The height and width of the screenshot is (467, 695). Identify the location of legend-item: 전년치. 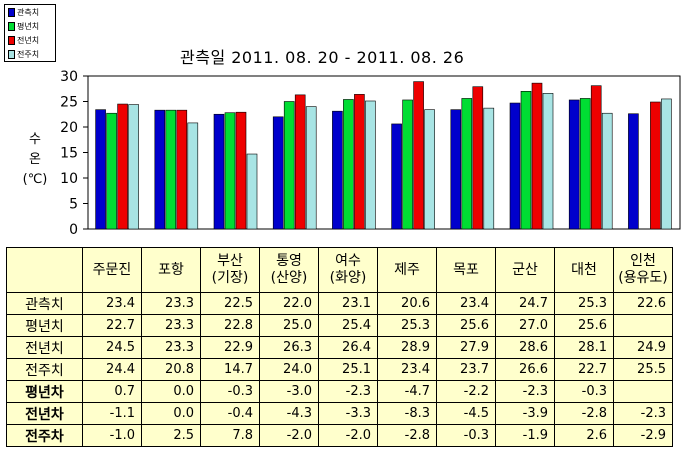
(31, 40).